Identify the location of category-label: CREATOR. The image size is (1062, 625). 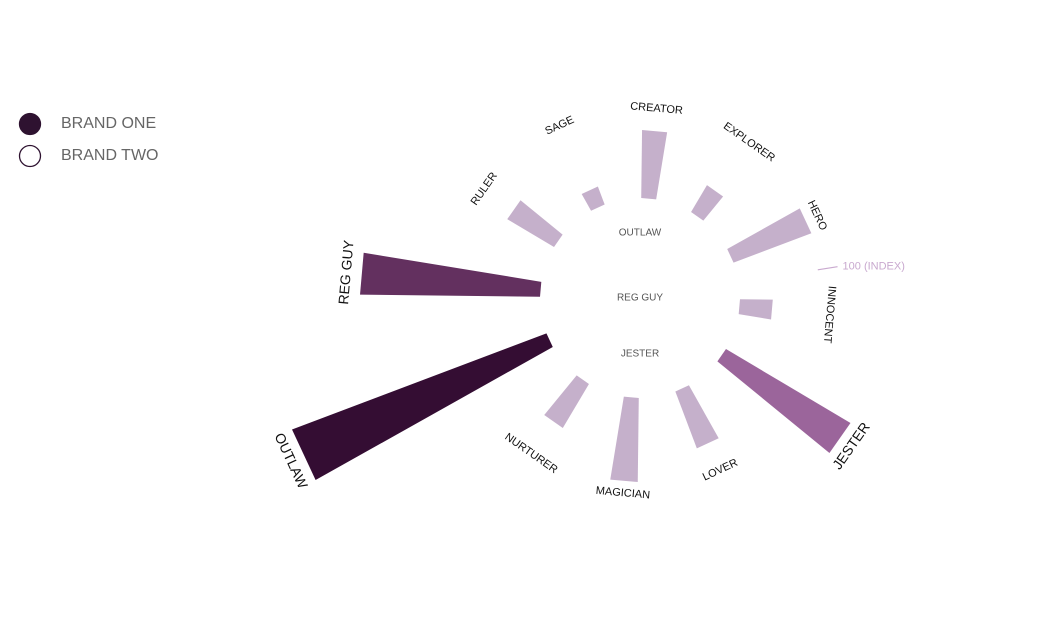
(657, 108).